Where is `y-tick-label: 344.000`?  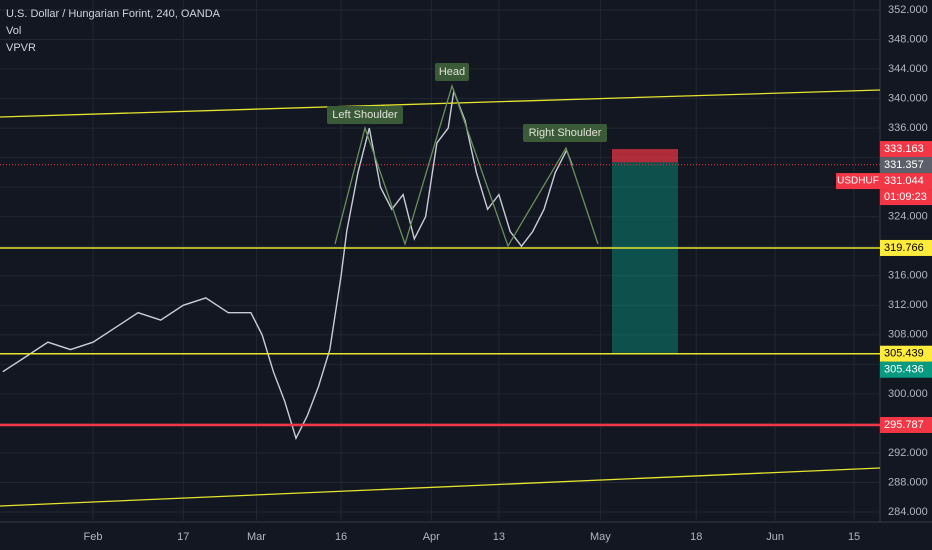 y-tick-label: 344.000 is located at coordinates (908, 69).